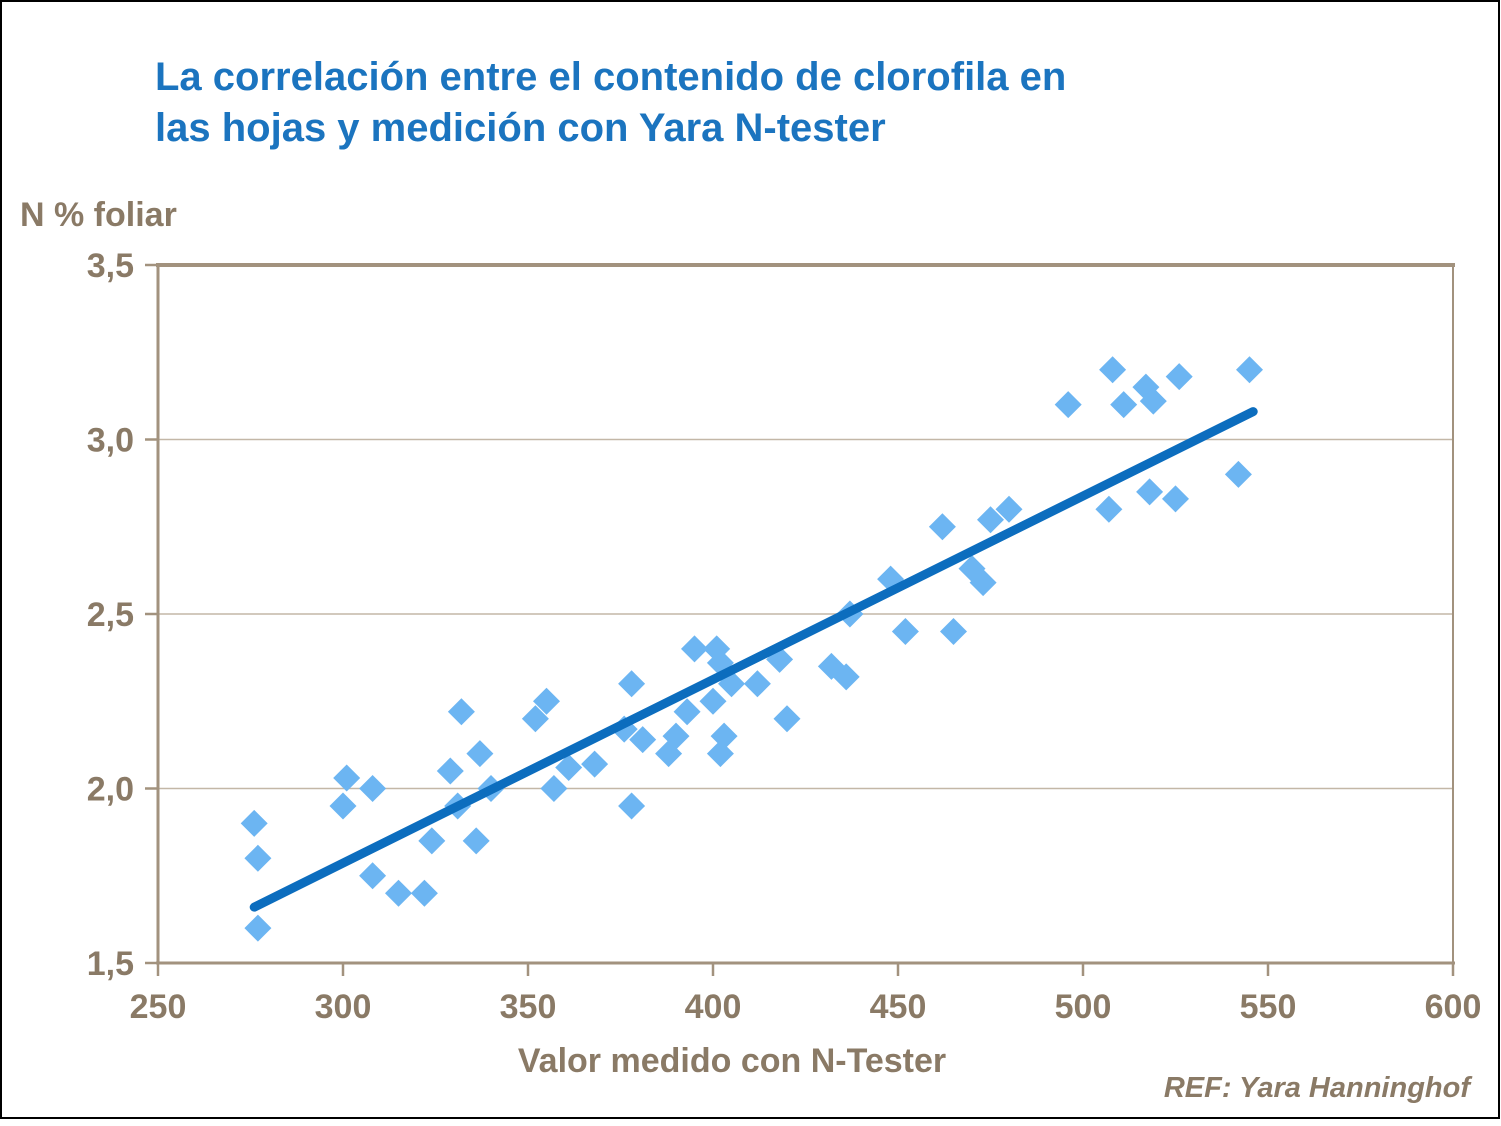  What do you see at coordinates (110, 266) in the screenshot?
I see `y-tick-label: 3,5` at bounding box center [110, 266].